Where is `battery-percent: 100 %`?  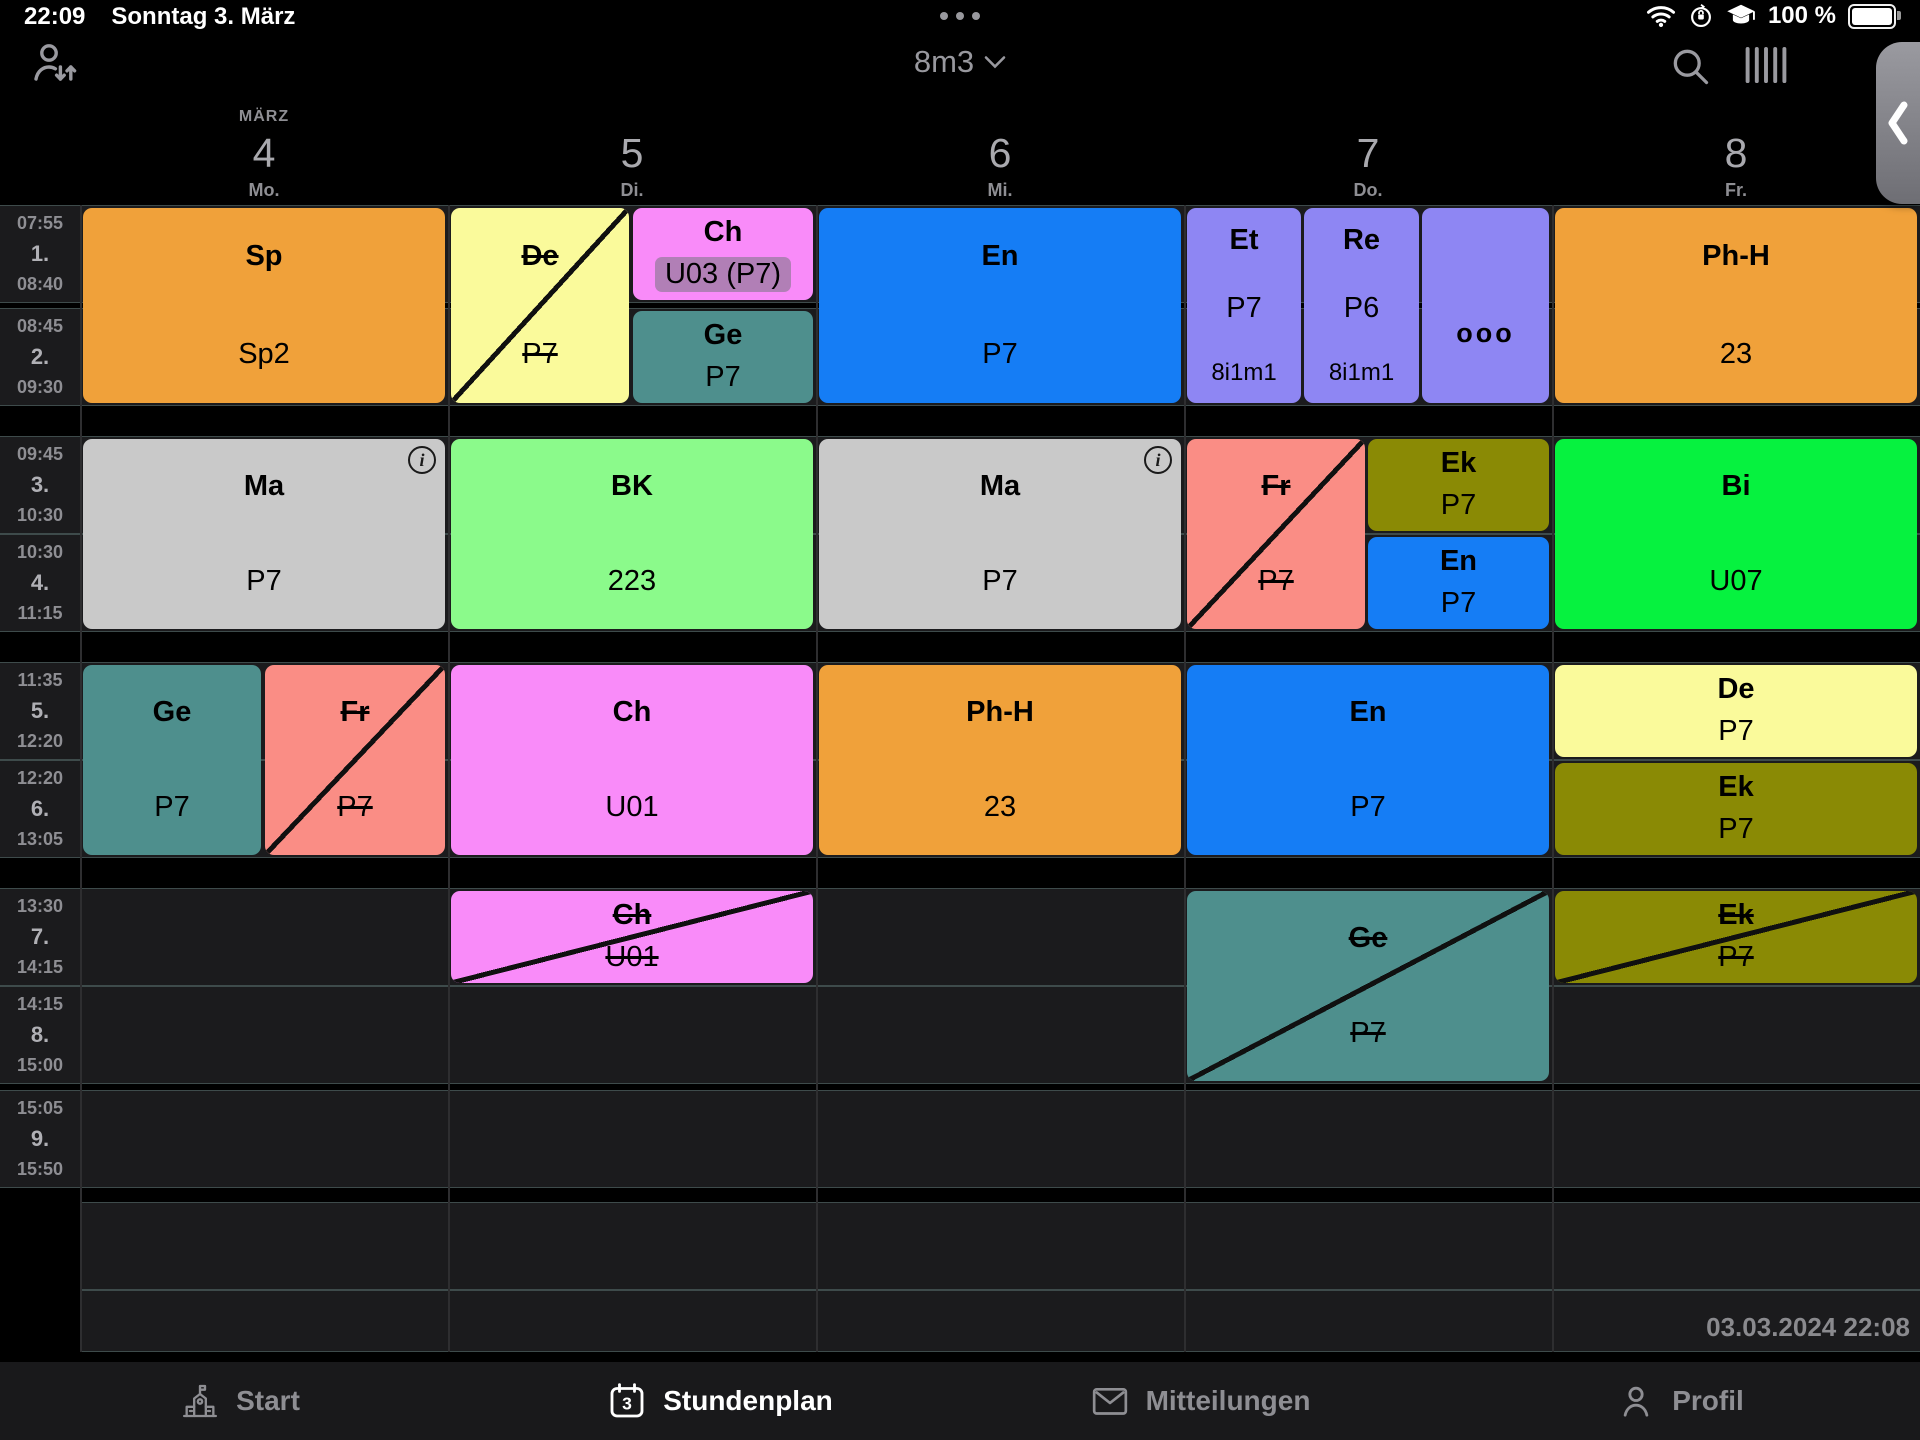
battery-percent: 100 % is located at coordinates (1801, 15).